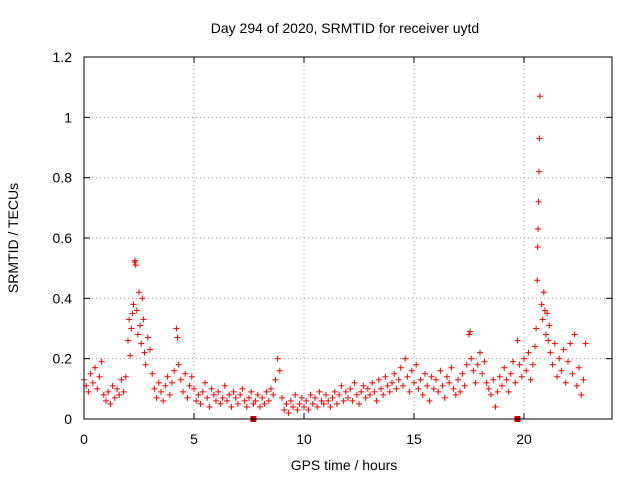  What do you see at coordinates (13, 238) in the screenshot?
I see `y-axis-title: SRMTID / TECUs` at bounding box center [13, 238].